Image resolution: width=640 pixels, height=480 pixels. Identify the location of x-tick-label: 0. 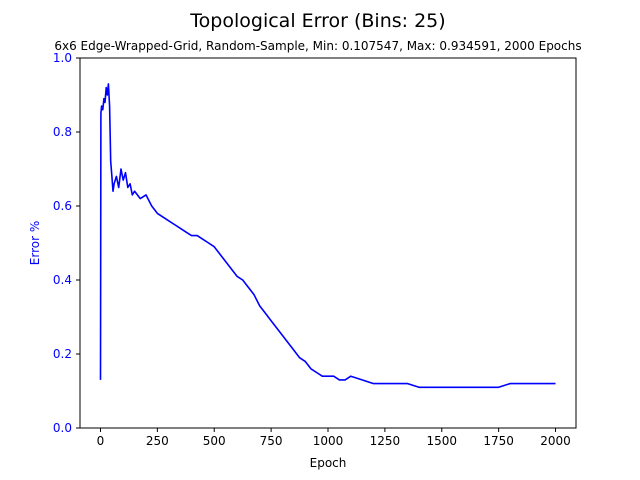
(101, 441).